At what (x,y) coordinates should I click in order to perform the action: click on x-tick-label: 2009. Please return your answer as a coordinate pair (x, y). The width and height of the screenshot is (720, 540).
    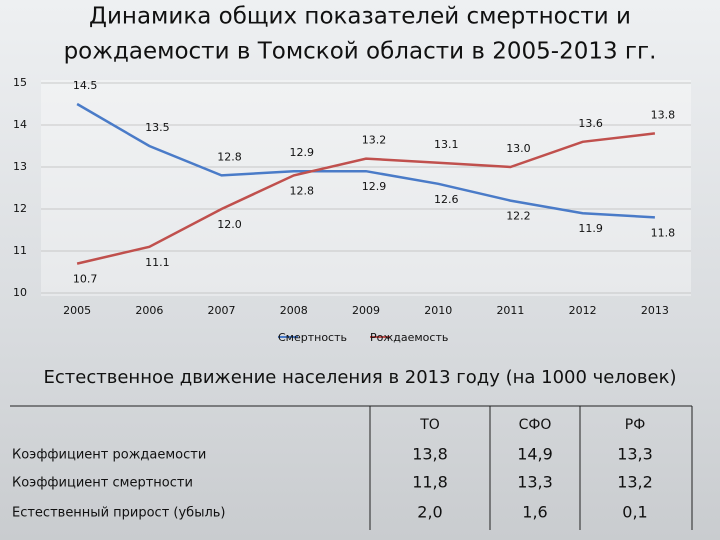
    Looking at the image, I should click on (366, 310).